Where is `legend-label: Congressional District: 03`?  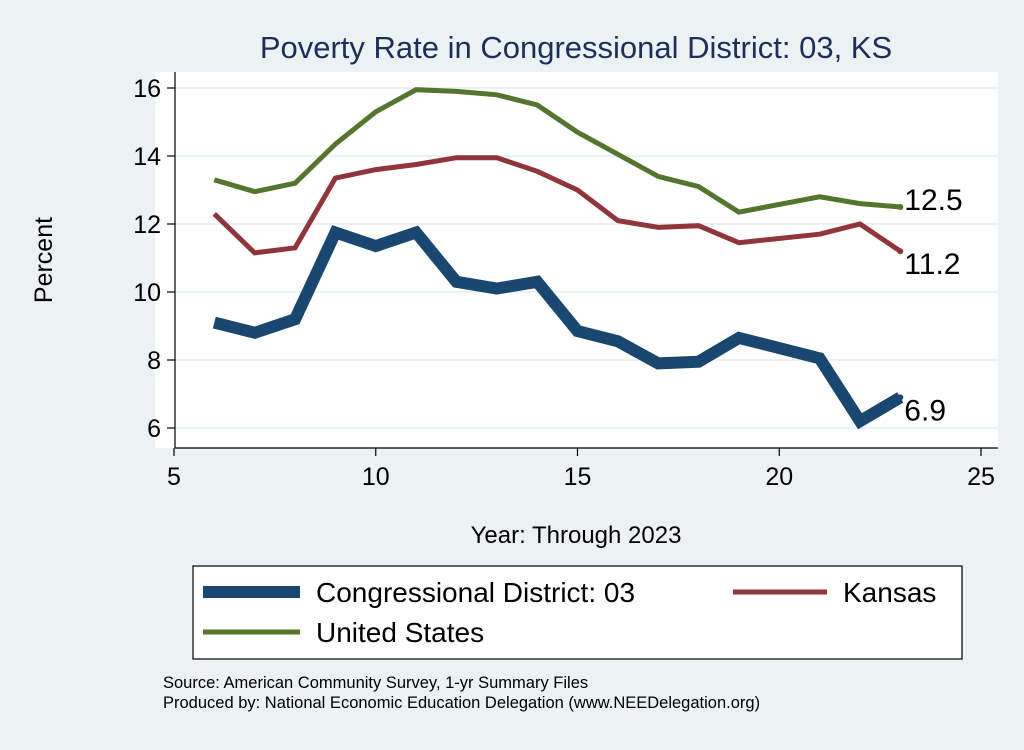
legend-label: Congressional District: 03 is located at coordinates (475, 592).